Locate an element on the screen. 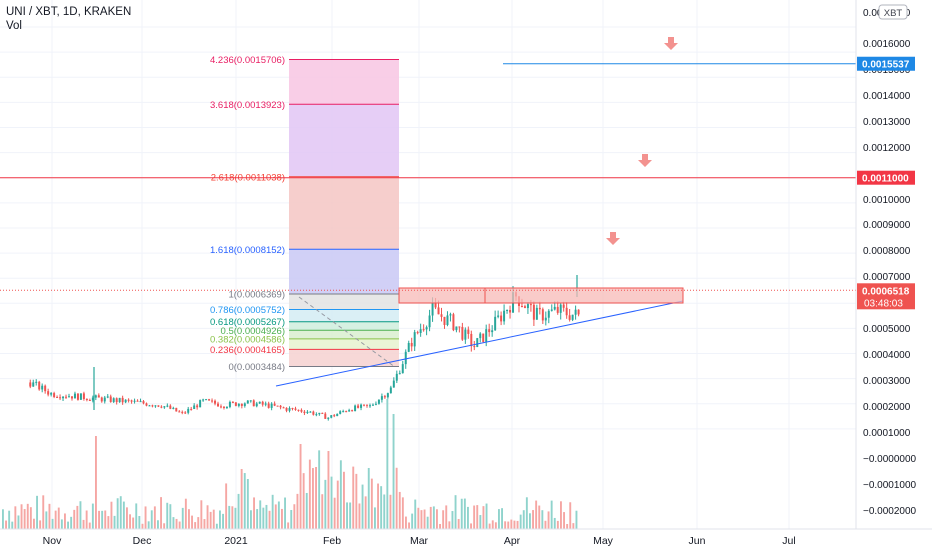  time-tick-label: Apr is located at coordinates (512, 541).